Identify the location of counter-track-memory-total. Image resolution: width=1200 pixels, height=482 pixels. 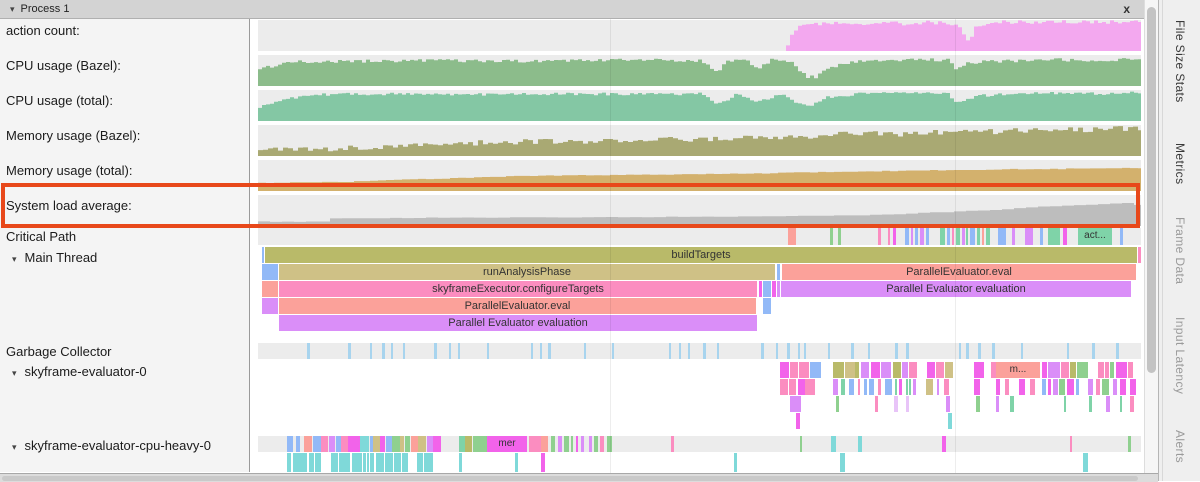
(699, 175).